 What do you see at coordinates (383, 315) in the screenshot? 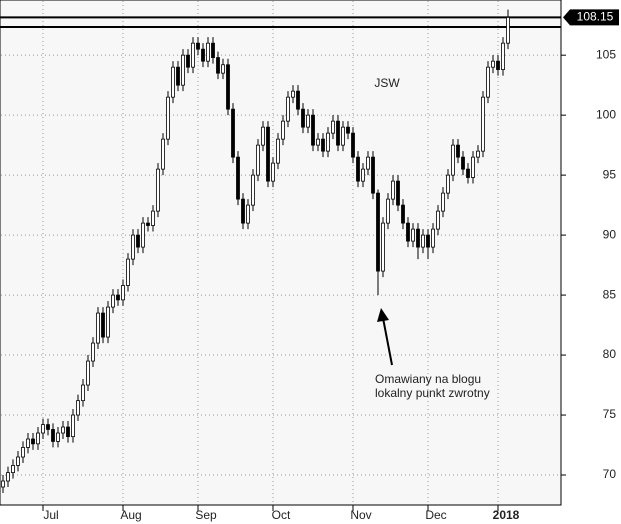
I see `arrow-head` at bounding box center [383, 315].